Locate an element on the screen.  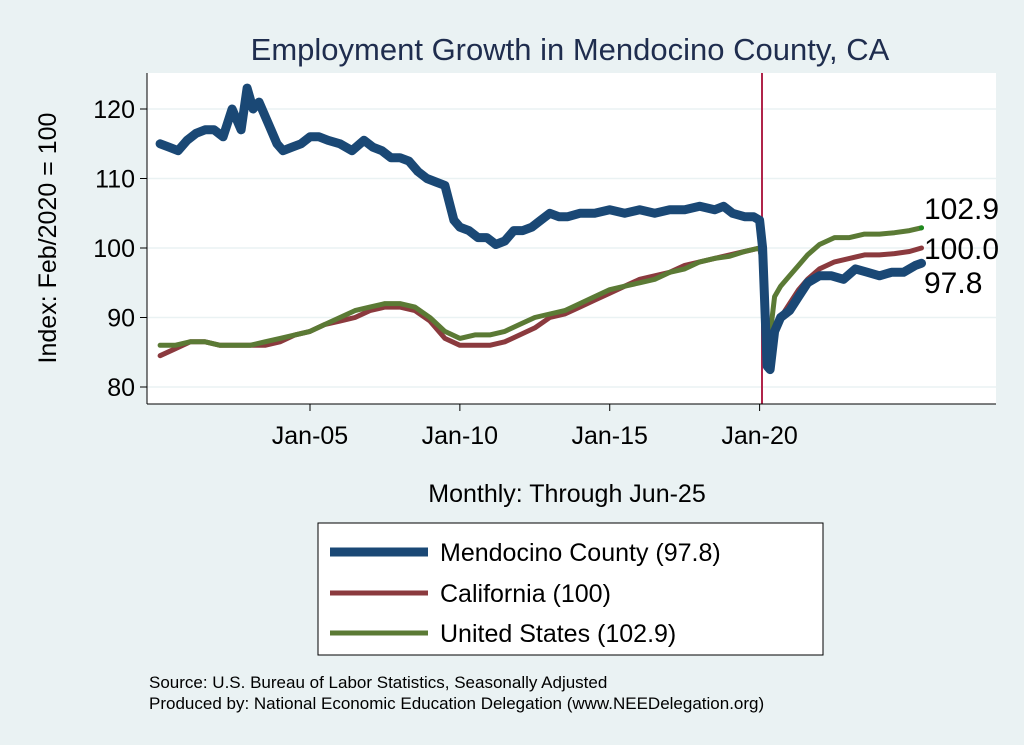
x-tick-label-Jan-05: Jan-05 is located at coordinates (310, 436).